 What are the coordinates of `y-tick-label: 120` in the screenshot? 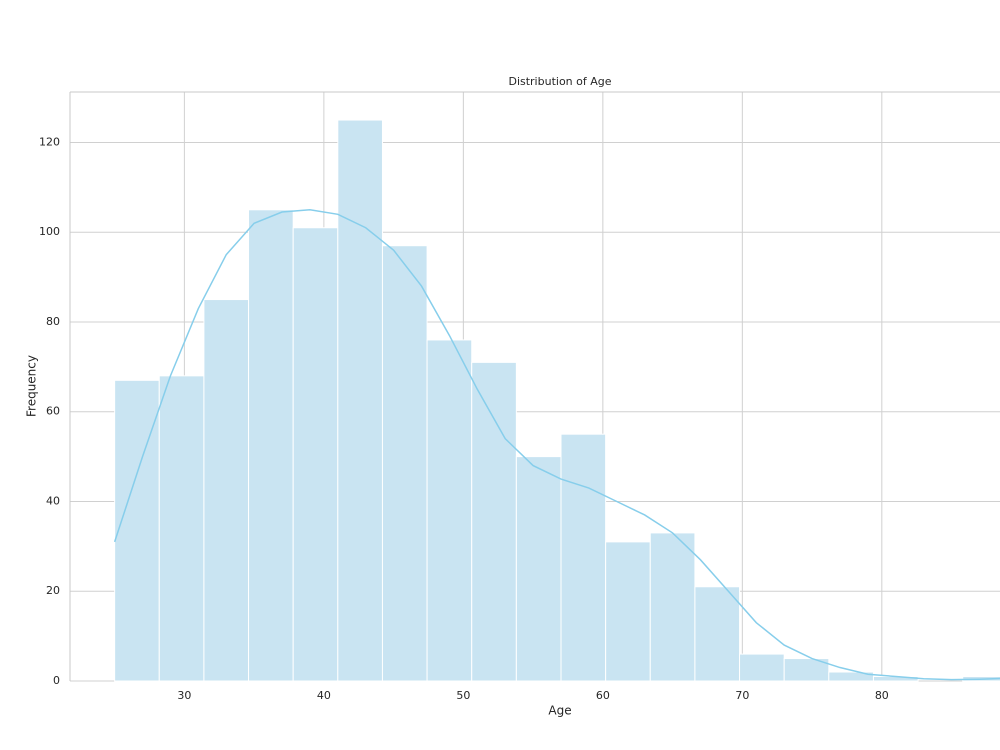 It's located at (49, 141).